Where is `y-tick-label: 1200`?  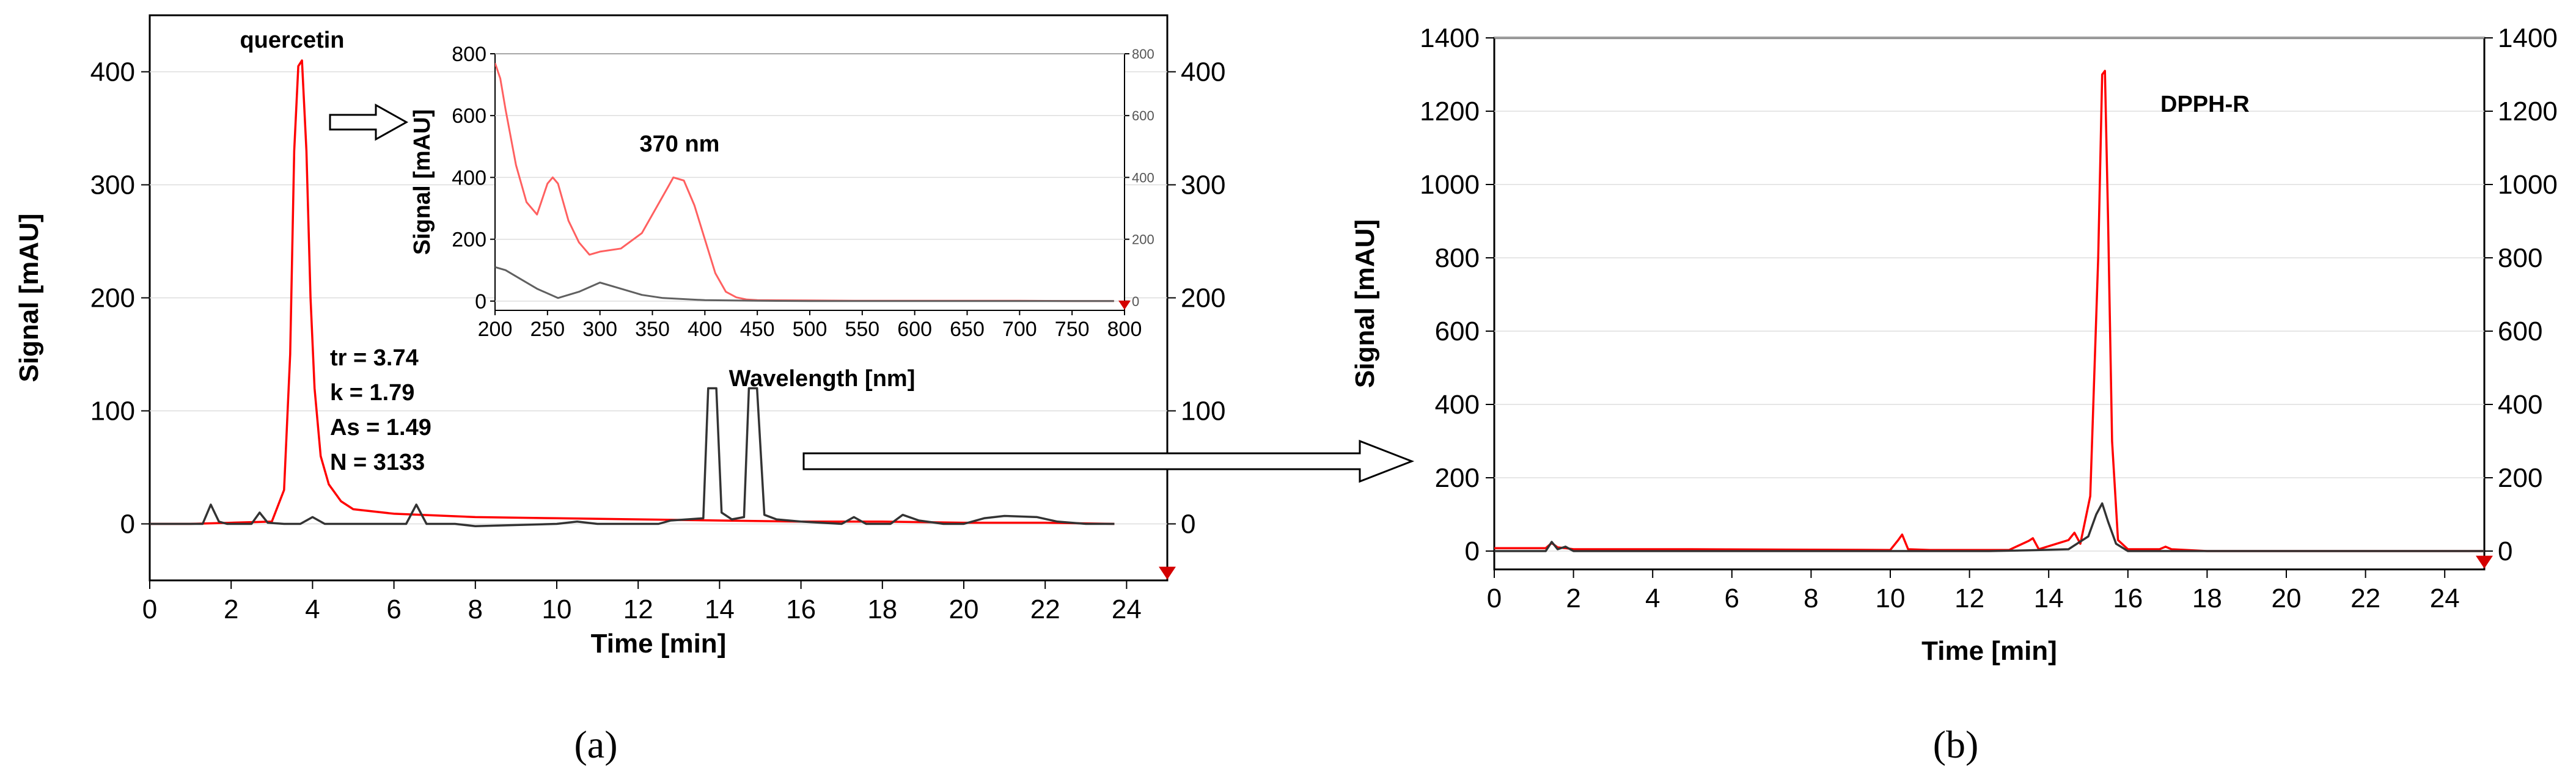
y-tick-label: 1200 is located at coordinates (1450, 111).